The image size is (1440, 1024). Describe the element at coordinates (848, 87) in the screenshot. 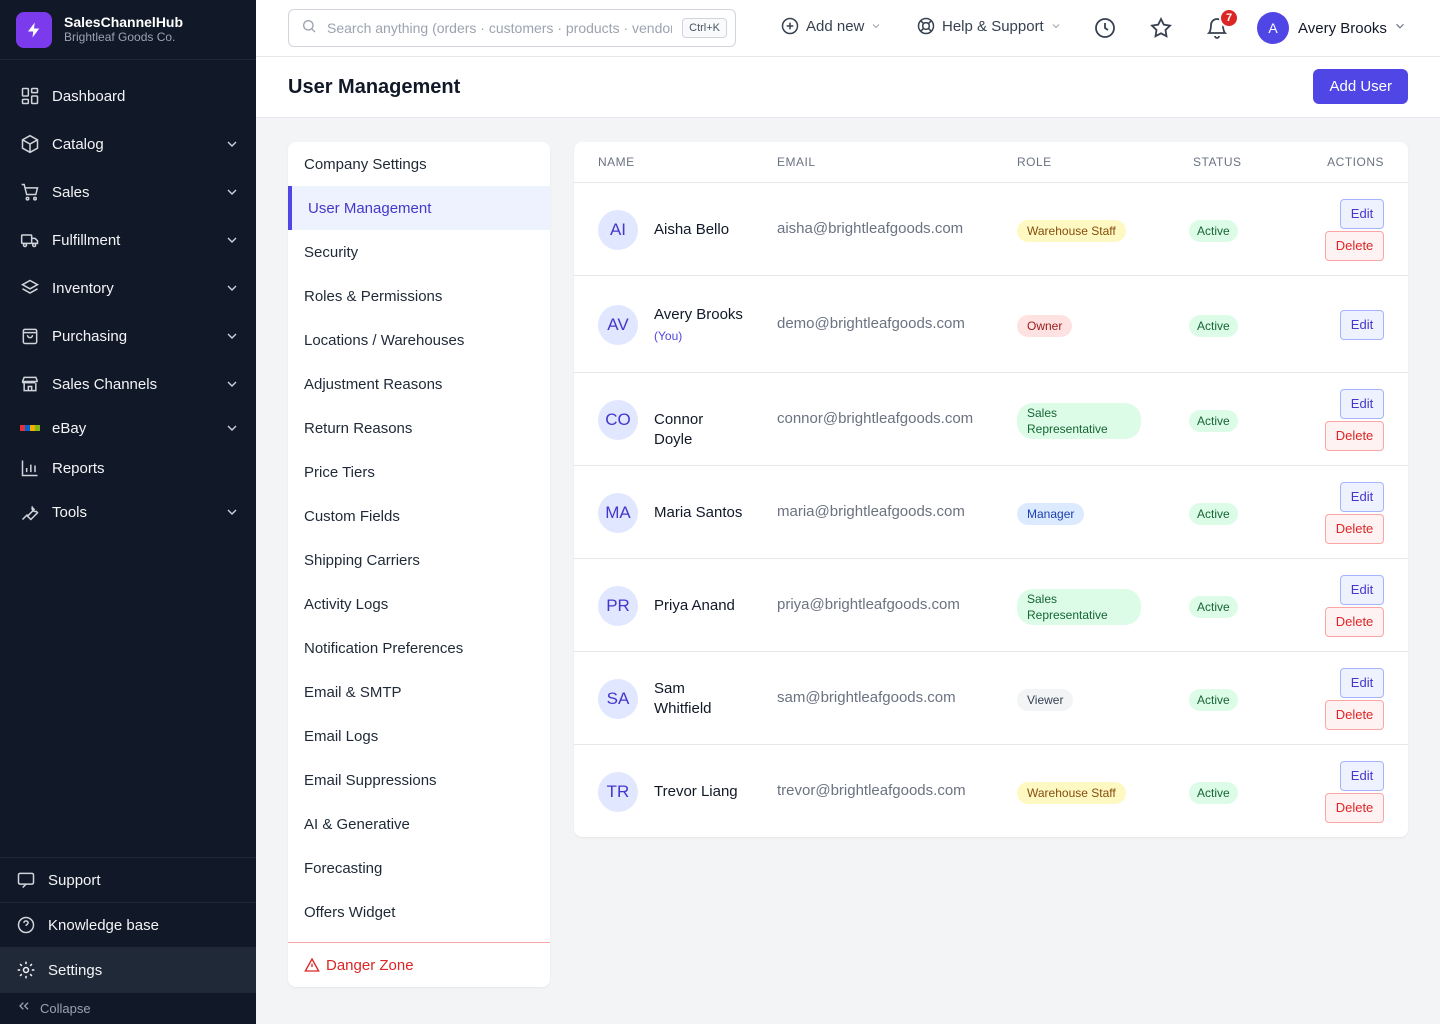

I see `page-header: User Management Add User` at that location.